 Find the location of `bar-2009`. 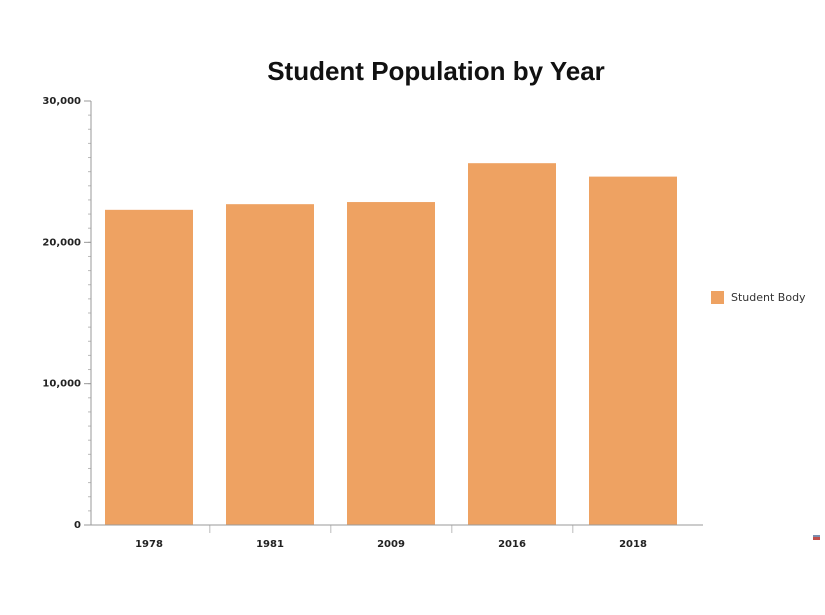

bar-2009 is located at coordinates (391, 363).